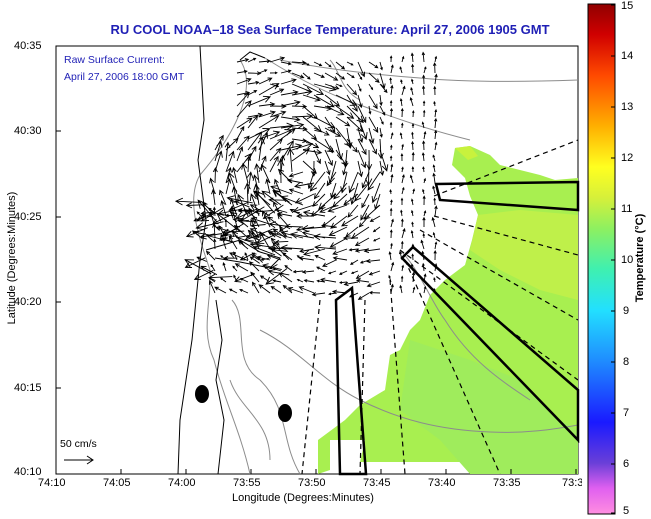  Describe the element at coordinates (12, 258) in the screenshot. I see `y-axis-title: Latitude (Degrees:Minutes)` at that location.